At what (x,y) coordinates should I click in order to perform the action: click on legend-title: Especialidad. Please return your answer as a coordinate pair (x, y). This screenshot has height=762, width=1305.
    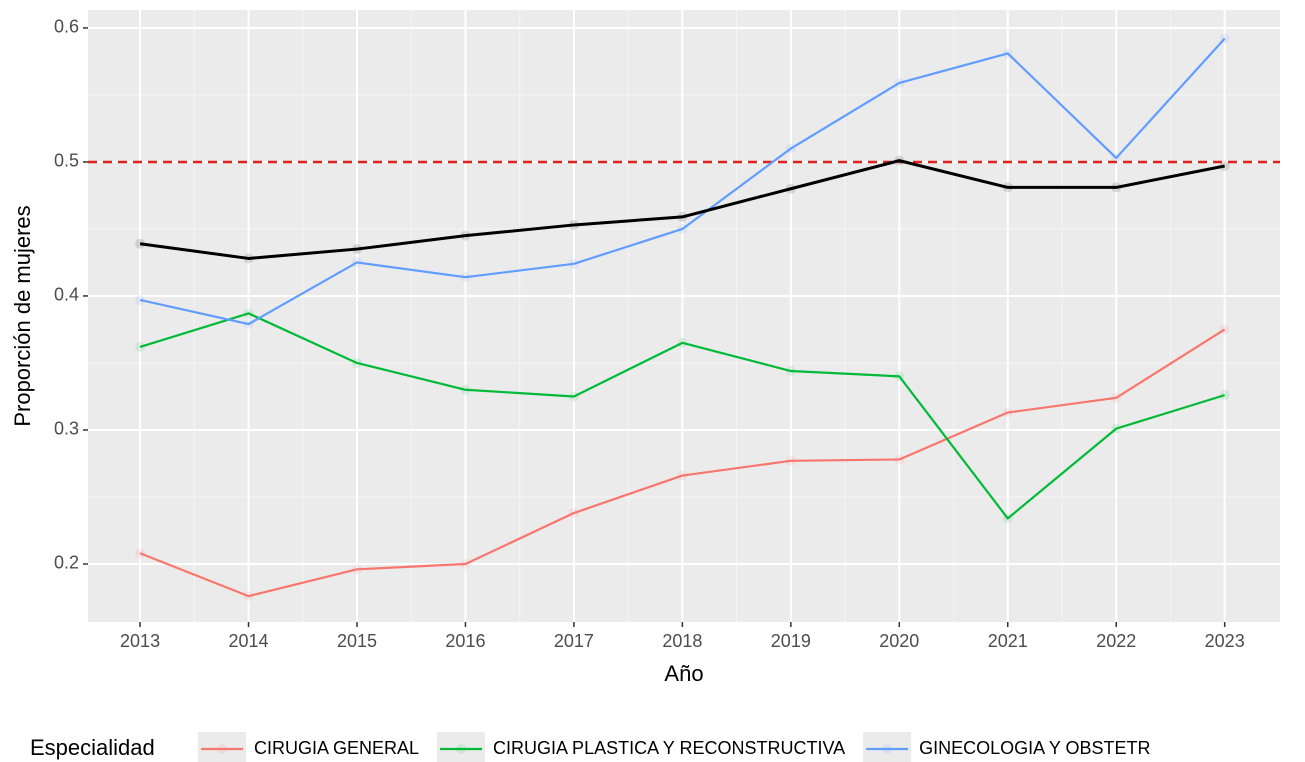
    Looking at the image, I should click on (92, 747).